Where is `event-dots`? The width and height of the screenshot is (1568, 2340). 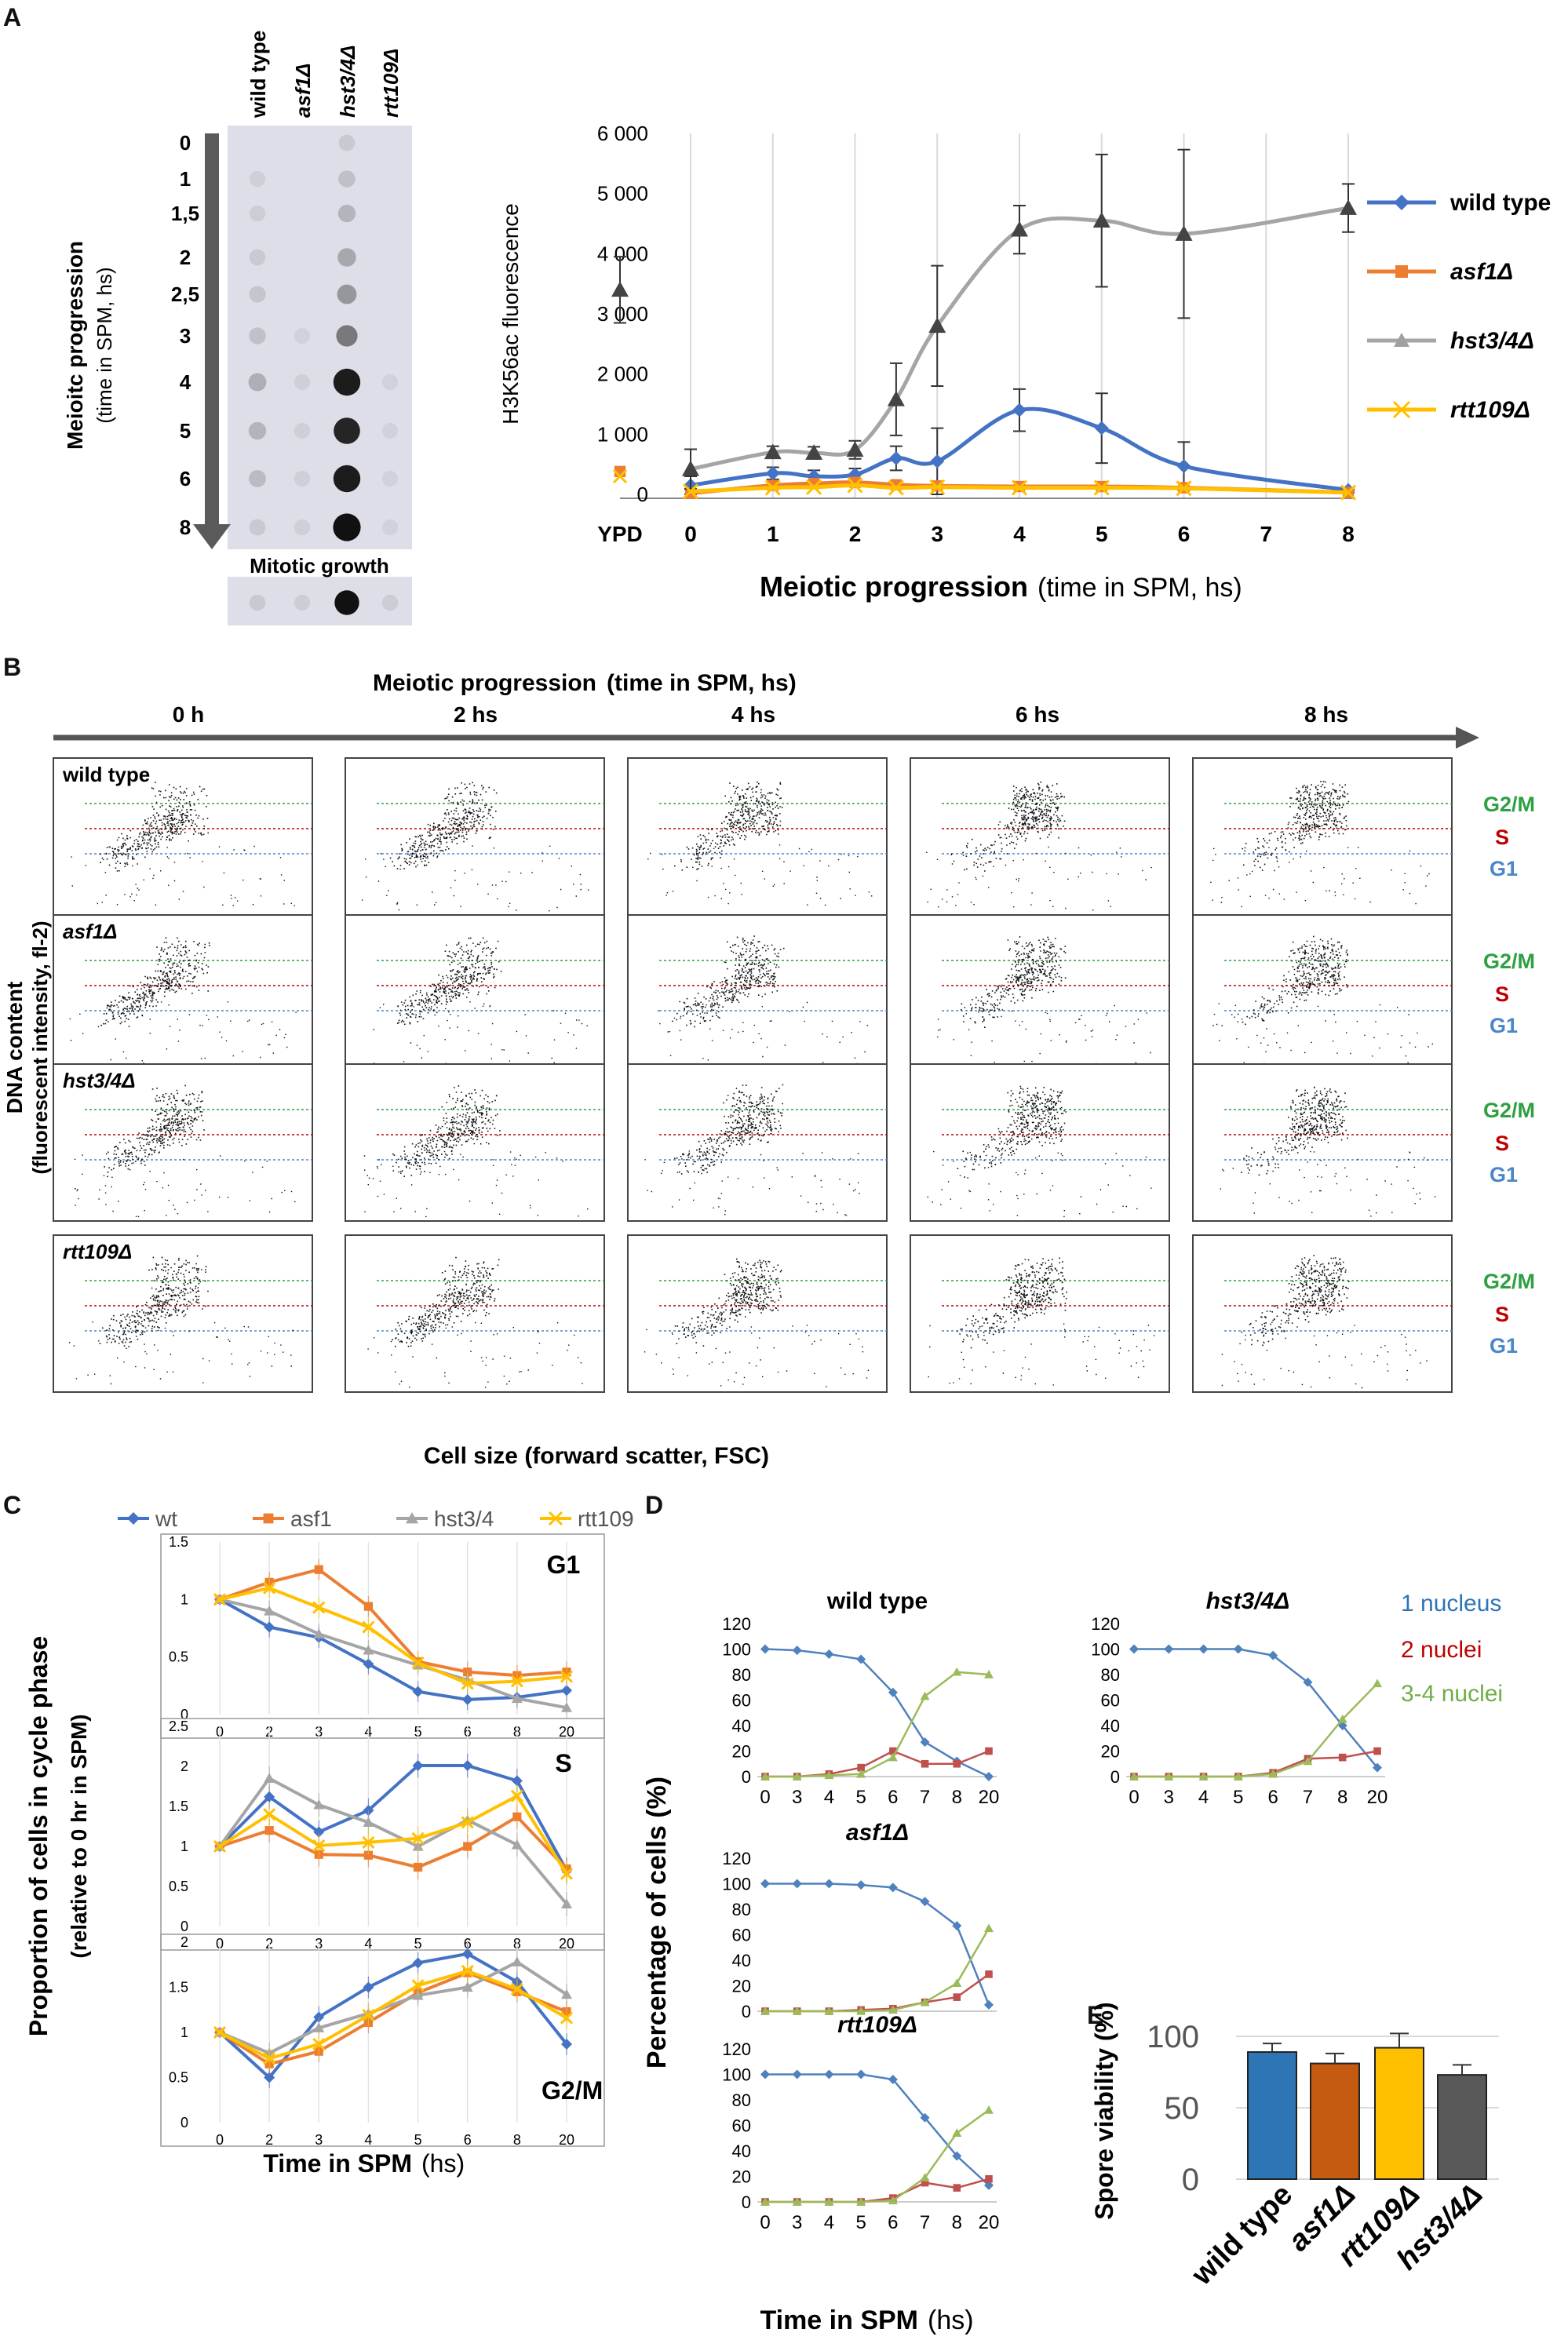
event-dots is located at coordinates (1320, 844).